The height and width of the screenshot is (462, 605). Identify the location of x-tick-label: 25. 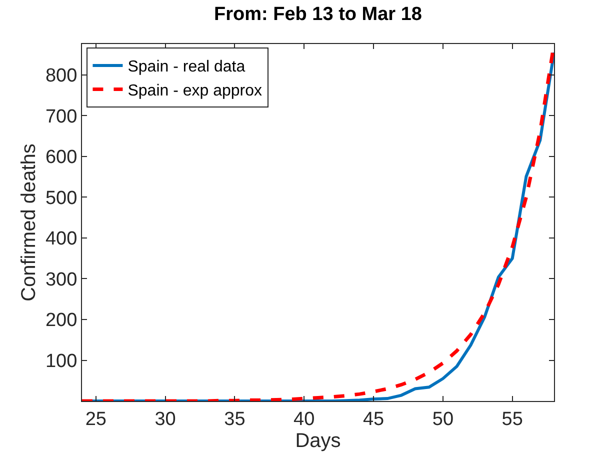
(95, 419).